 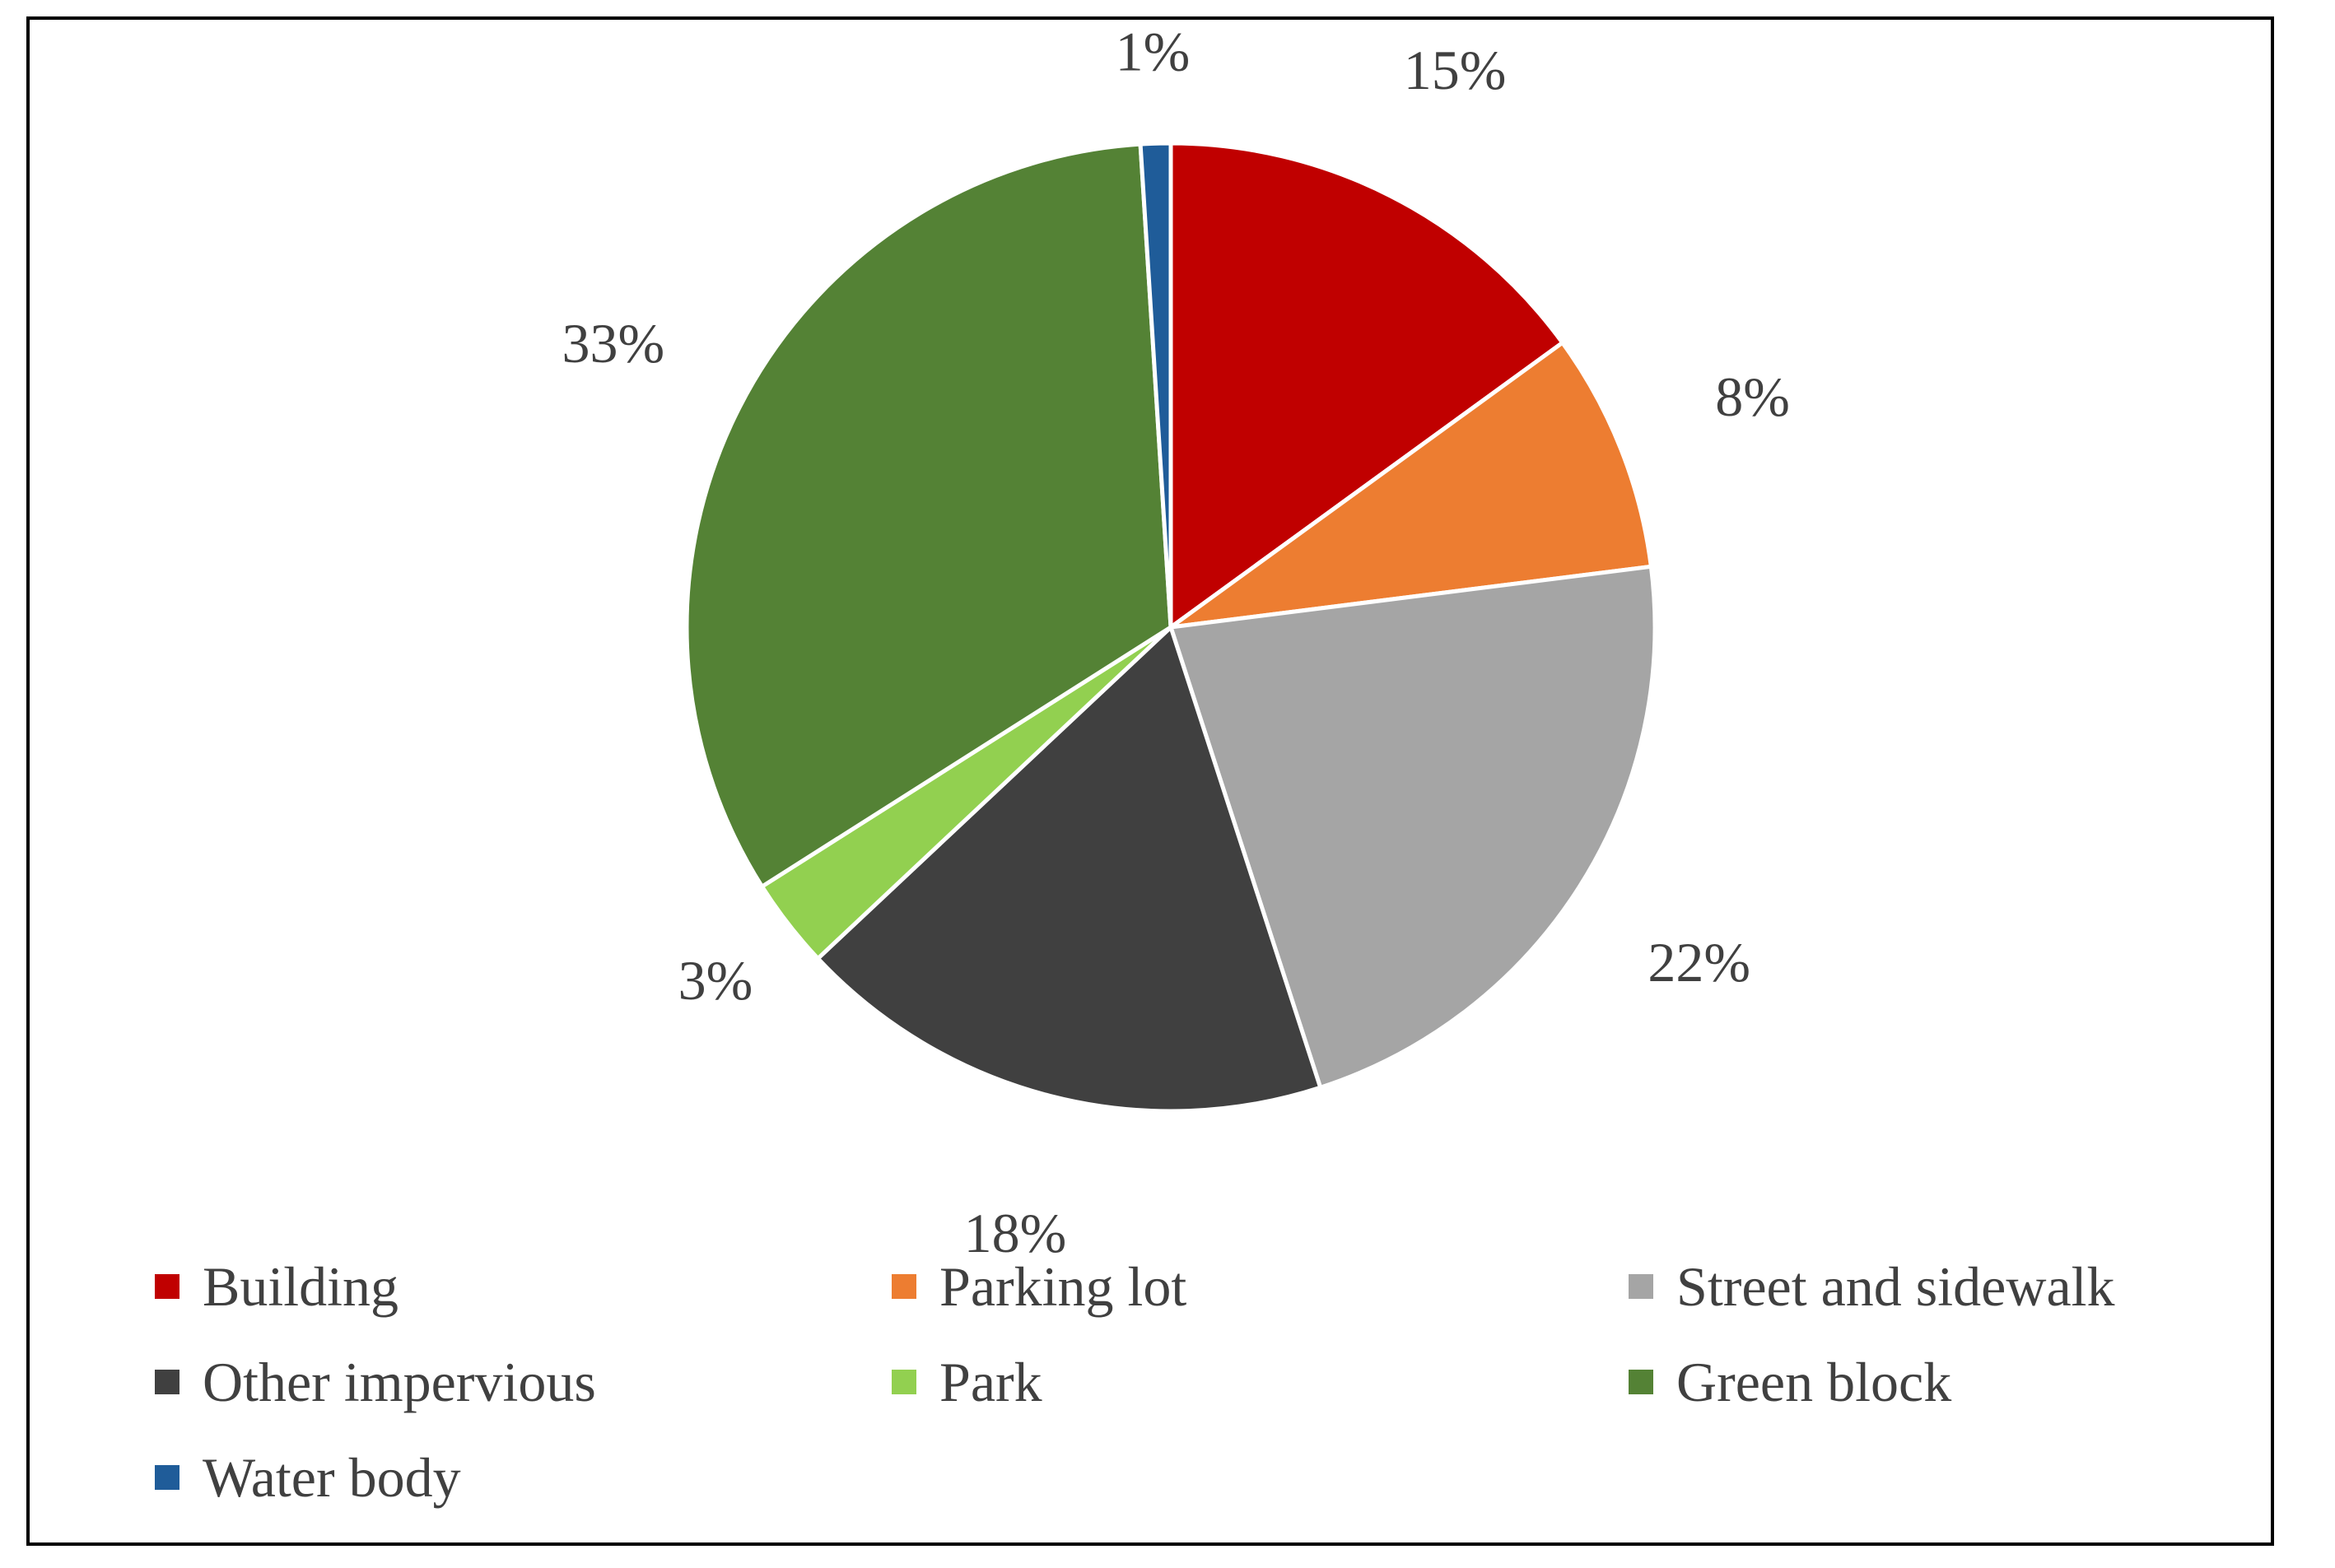 I want to click on legend-item-water-body: Water body, so click(x=524, y=1477).